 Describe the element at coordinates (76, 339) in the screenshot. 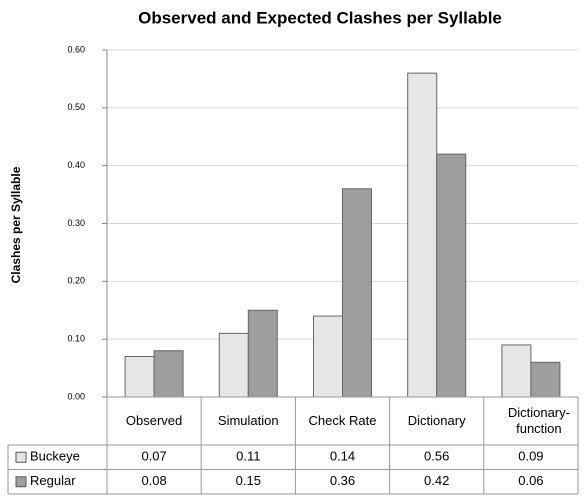

I see `y-tick-label: 0.10` at that location.